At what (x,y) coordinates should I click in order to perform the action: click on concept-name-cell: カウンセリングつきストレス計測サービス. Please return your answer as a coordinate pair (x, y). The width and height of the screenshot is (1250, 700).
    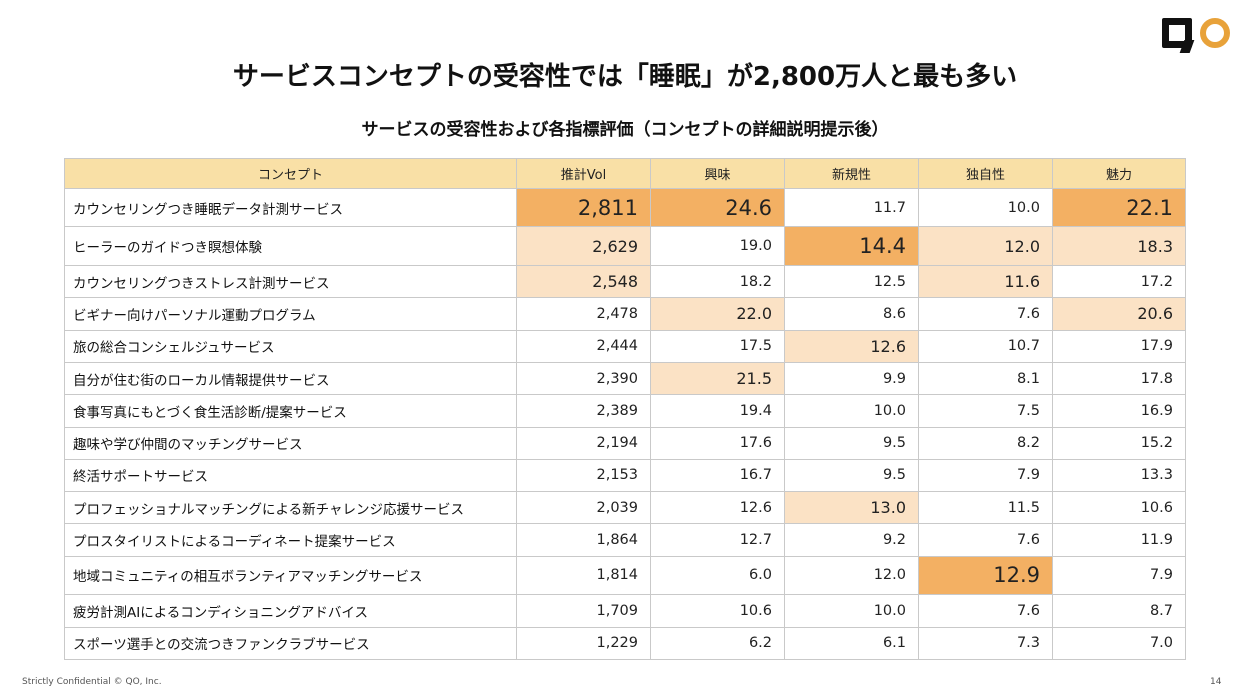
    Looking at the image, I should click on (290, 281).